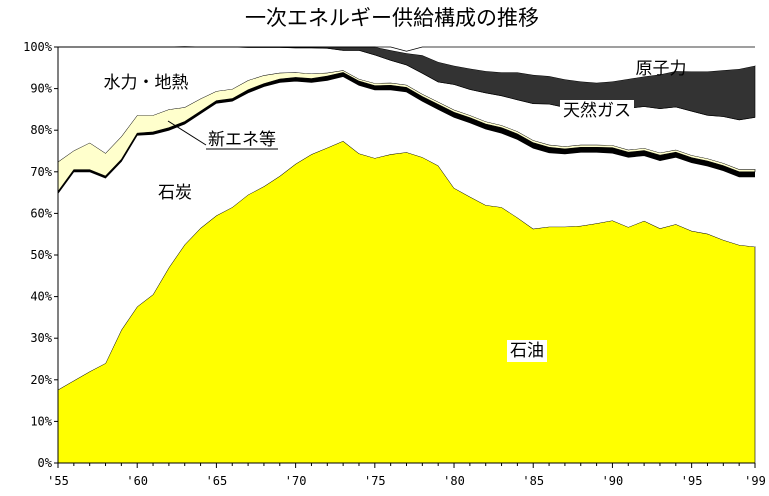 This screenshot has height=496, width=769. Describe the element at coordinates (38, 47) in the screenshot. I see `y-tick-label: 100%` at that location.